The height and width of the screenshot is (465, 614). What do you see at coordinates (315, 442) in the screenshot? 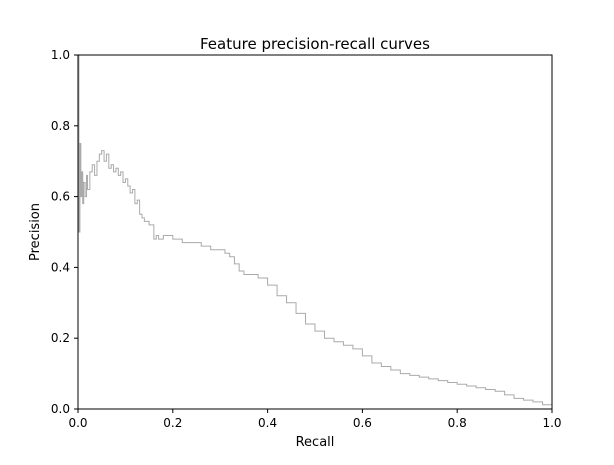
I see `x-axis-label: Recall` at bounding box center [315, 442].